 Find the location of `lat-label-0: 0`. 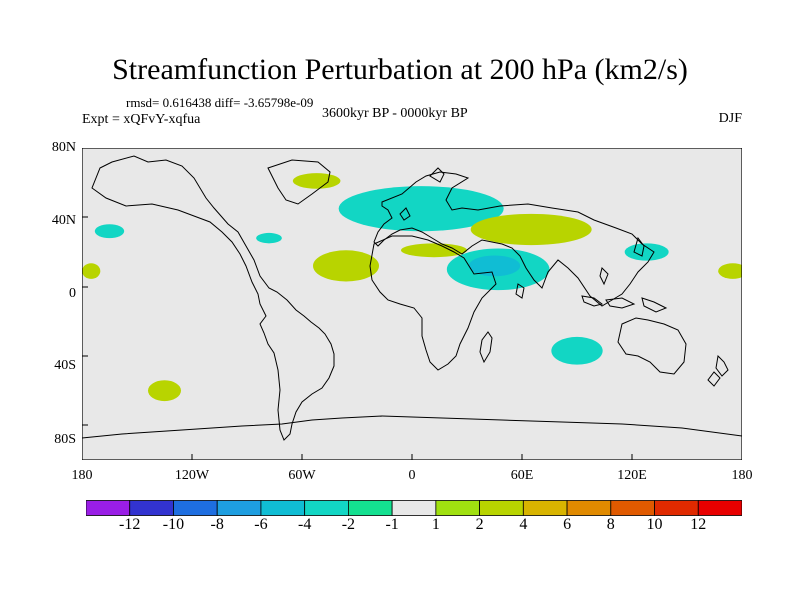

lat-label-0: 0 is located at coordinates (72, 293).